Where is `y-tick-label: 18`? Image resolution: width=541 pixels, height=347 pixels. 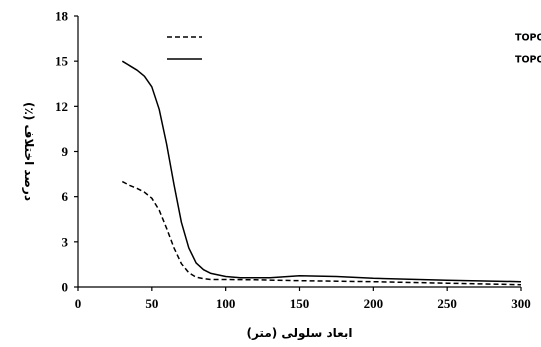 y-tick-label: 18 is located at coordinates (62, 16).